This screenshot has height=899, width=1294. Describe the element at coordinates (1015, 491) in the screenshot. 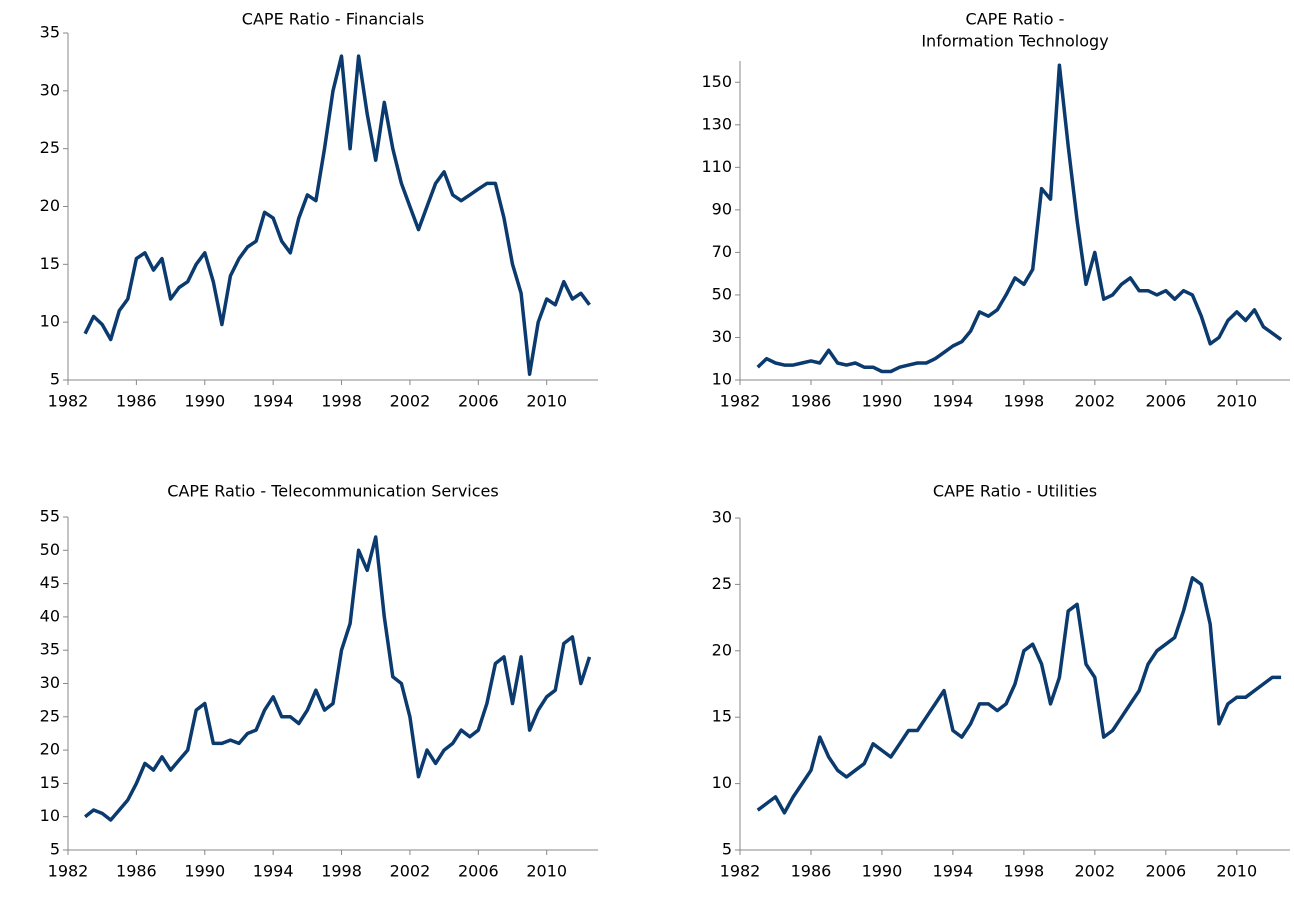

I see `chart-title: CAPE Ratio - Utilities` at that location.